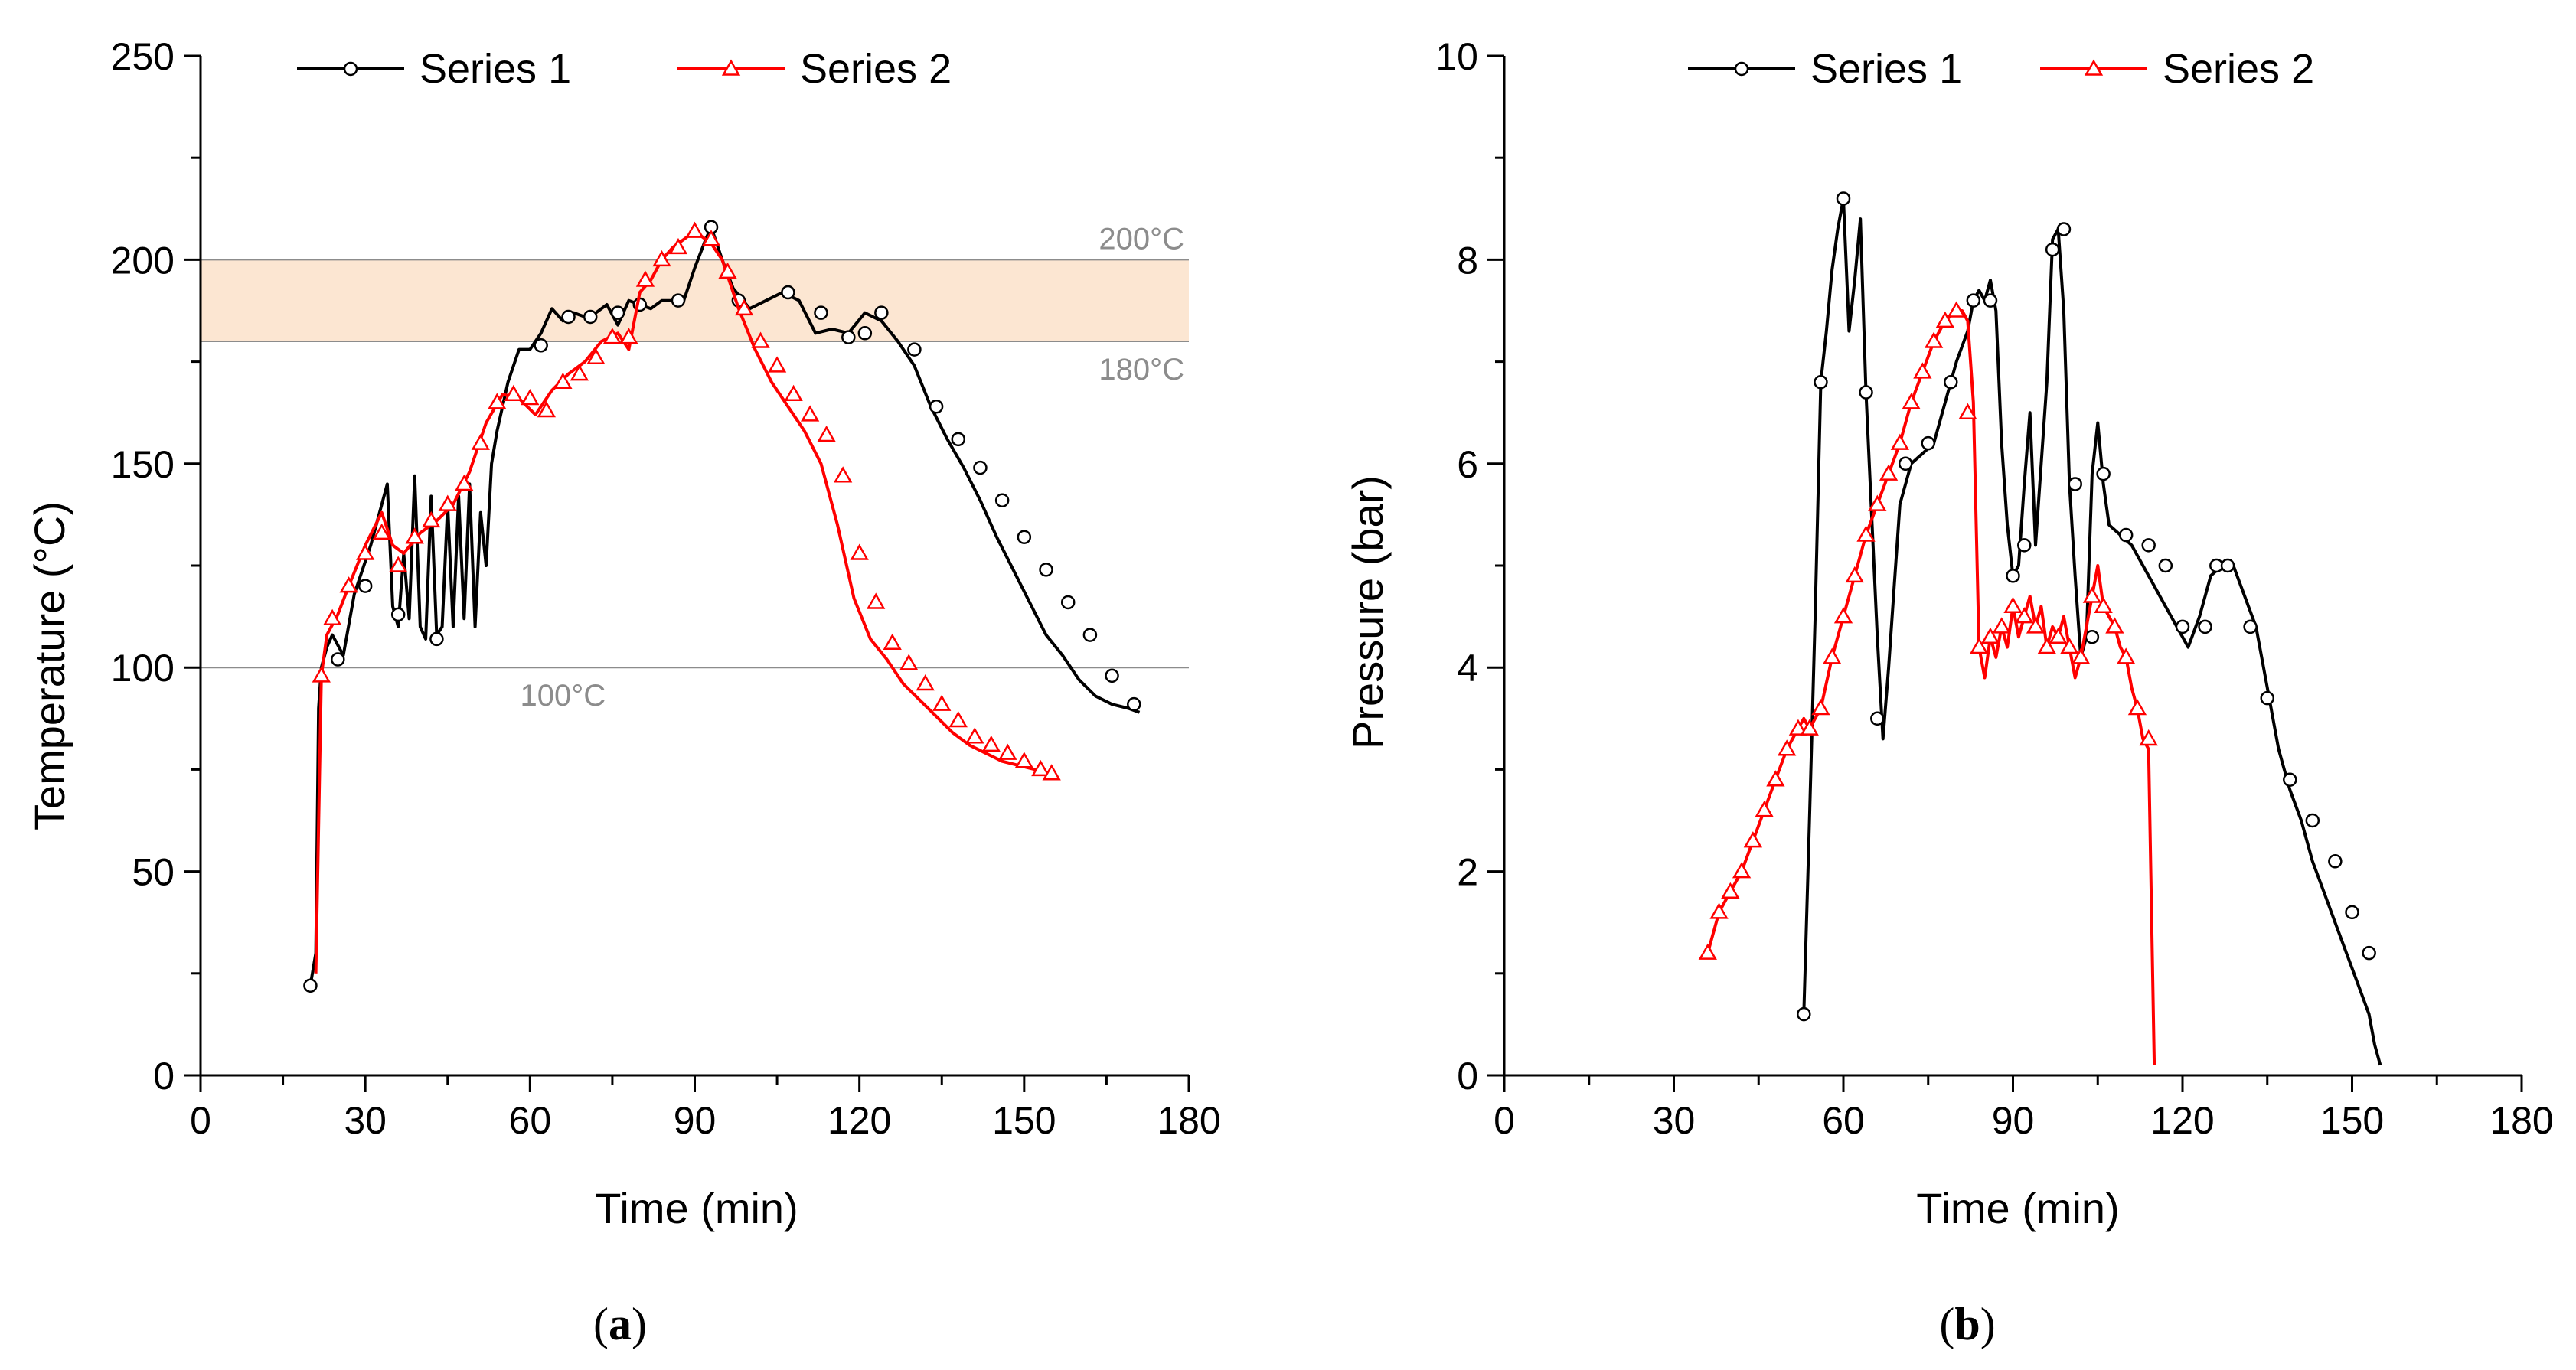 Image resolution: width=2576 pixels, height=1370 pixels. What do you see at coordinates (563, 696) in the screenshot?
I see `reference-label-100: 100°C` at bounding box center [563, 696].